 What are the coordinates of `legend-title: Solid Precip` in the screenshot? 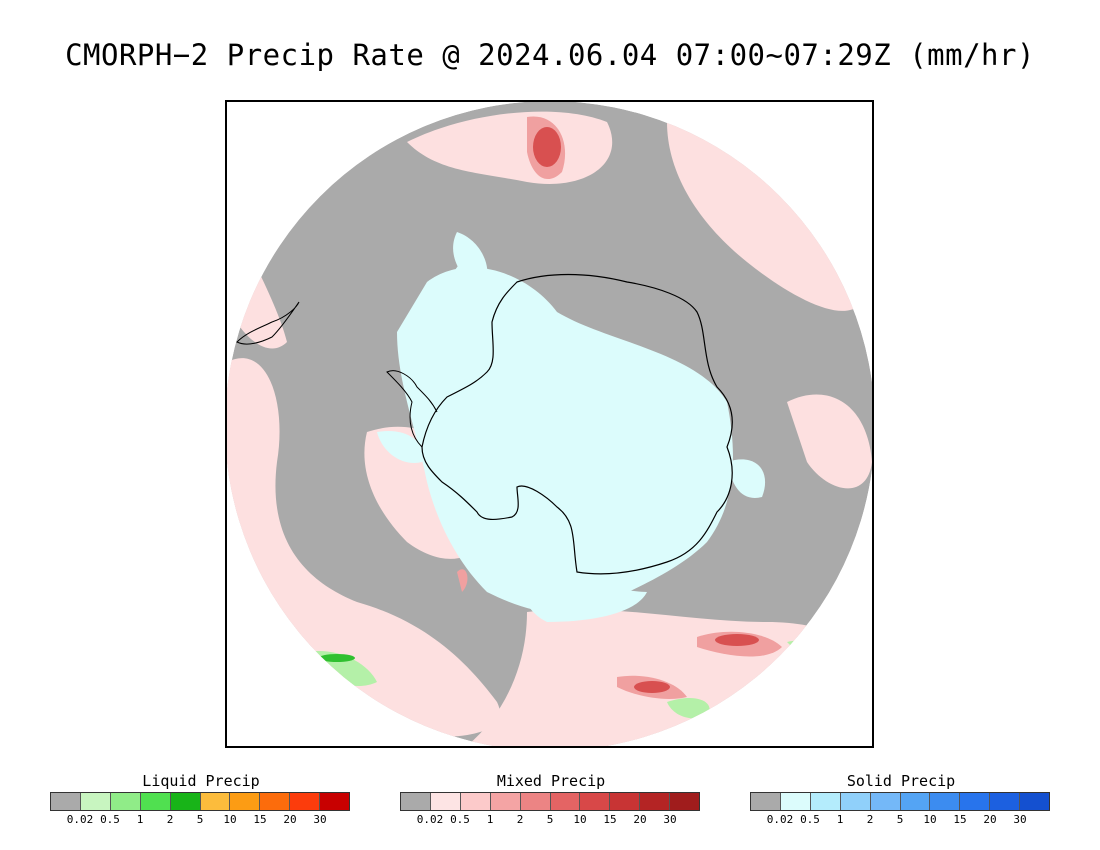 It's located at (901, 781).